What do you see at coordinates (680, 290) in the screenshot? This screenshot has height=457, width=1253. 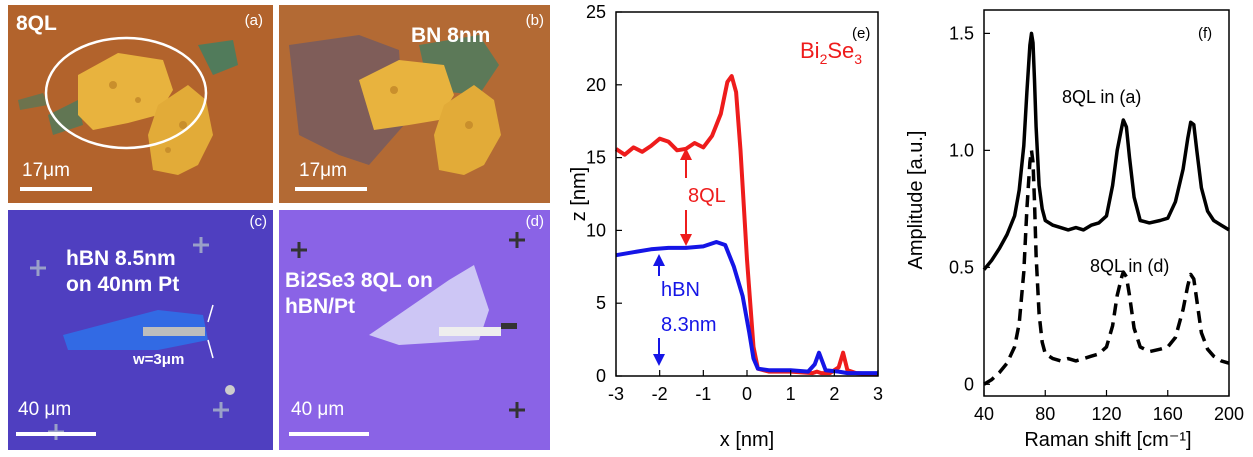 I see `chart-e-annotation-hbn: hBN` at bounding box center [680, 290].